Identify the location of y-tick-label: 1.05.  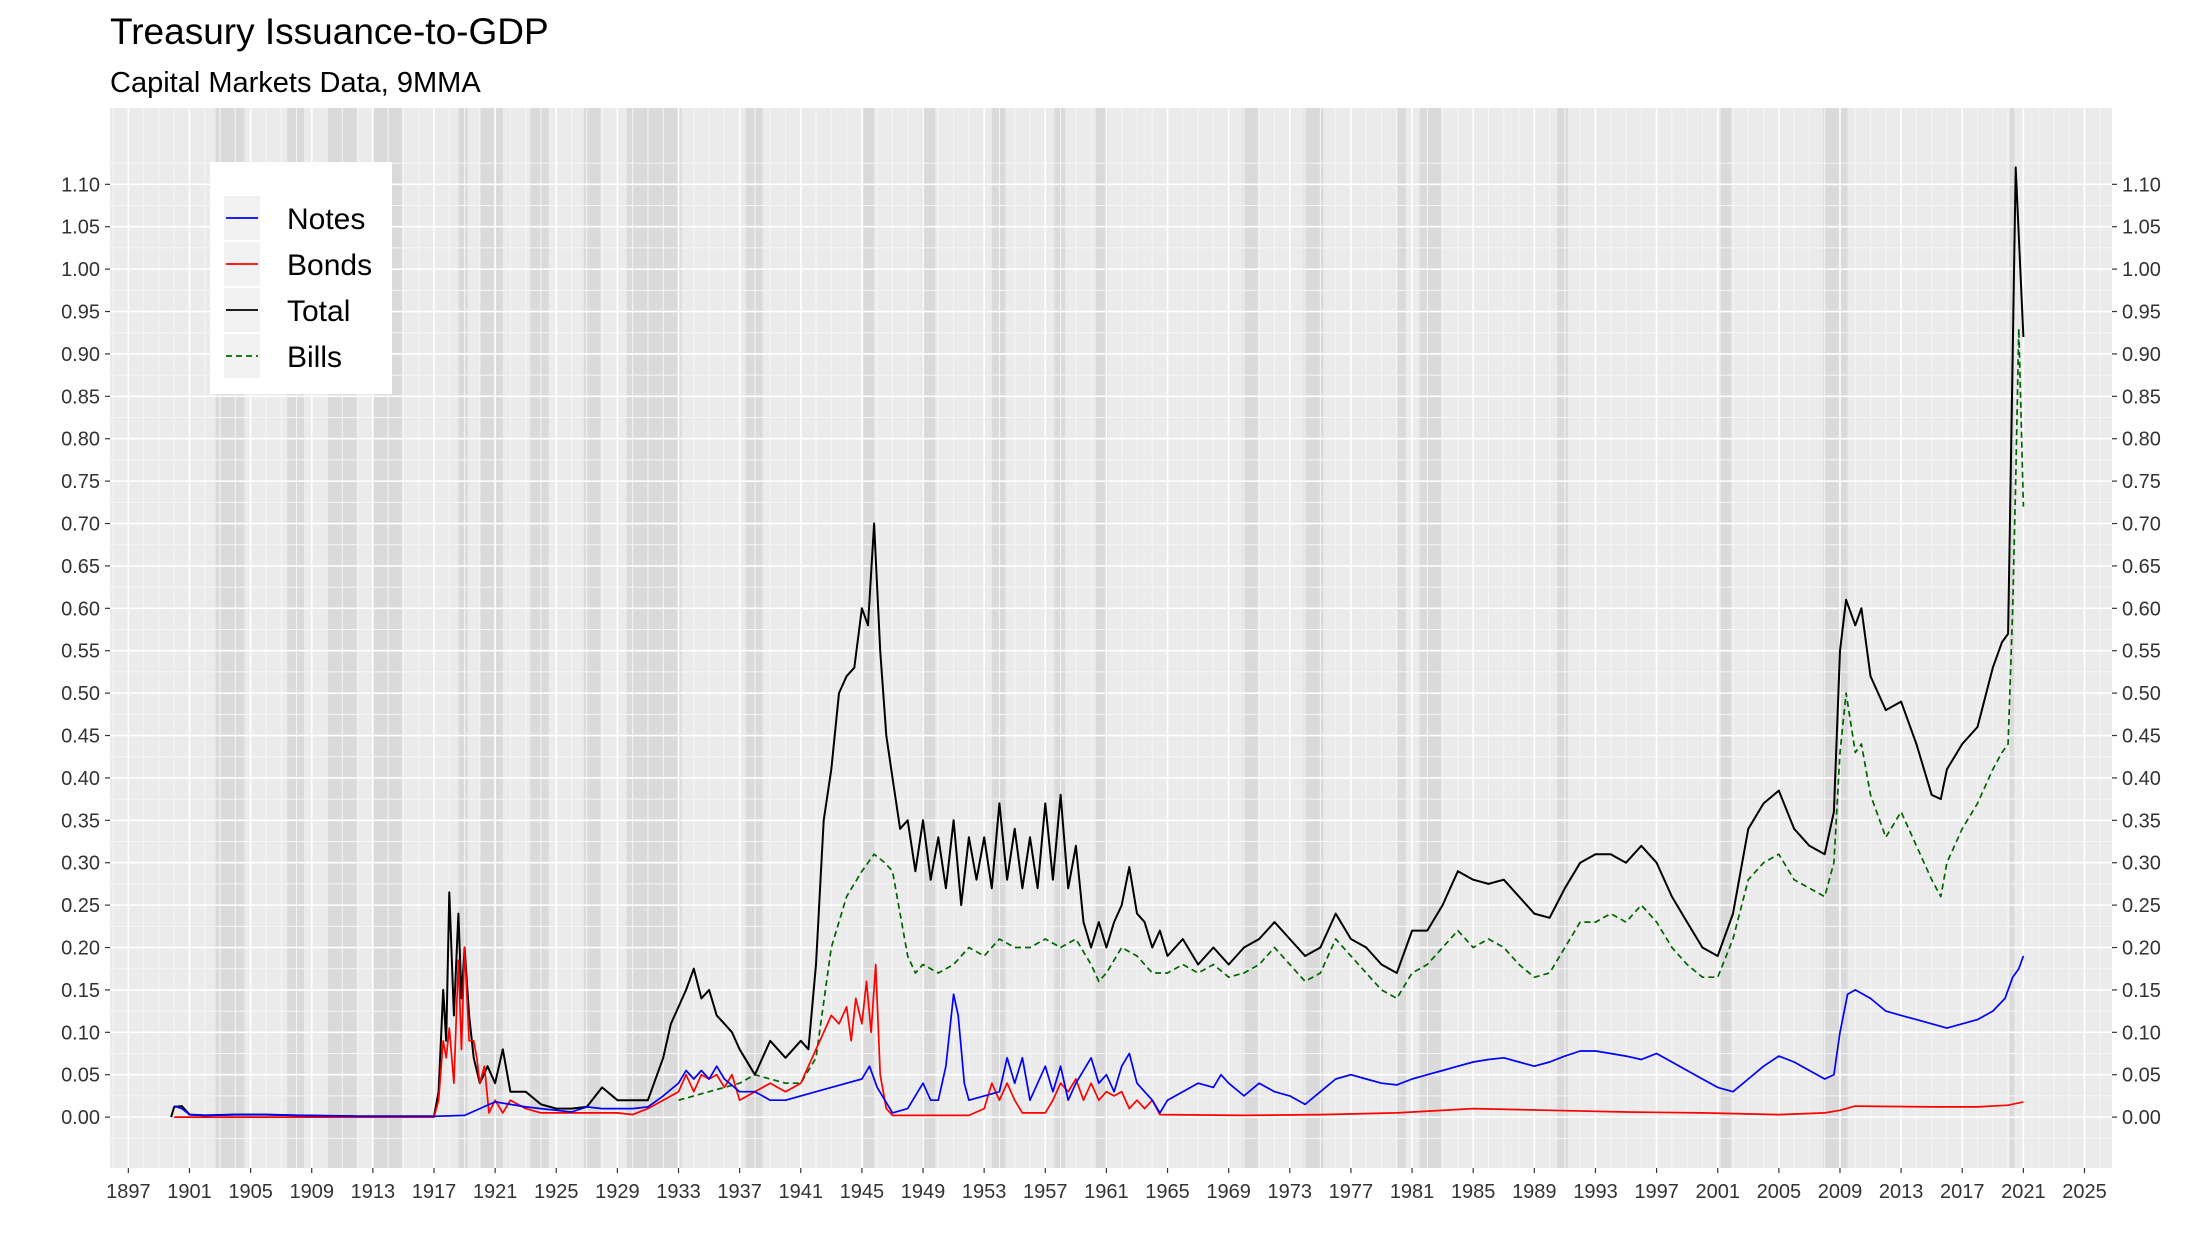
(80, 228).